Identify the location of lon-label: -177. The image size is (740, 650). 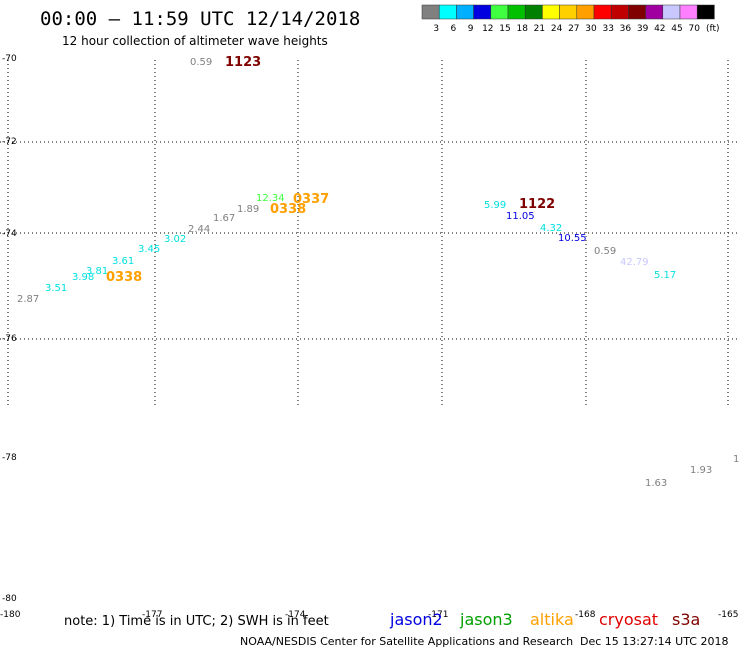
(152, 615).